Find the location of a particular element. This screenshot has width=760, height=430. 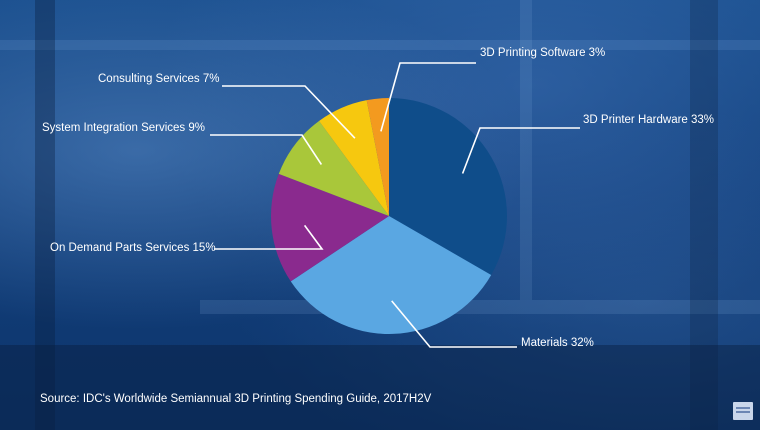

slice-label: System Integration Services 9% is located at coordinates (123, 128).